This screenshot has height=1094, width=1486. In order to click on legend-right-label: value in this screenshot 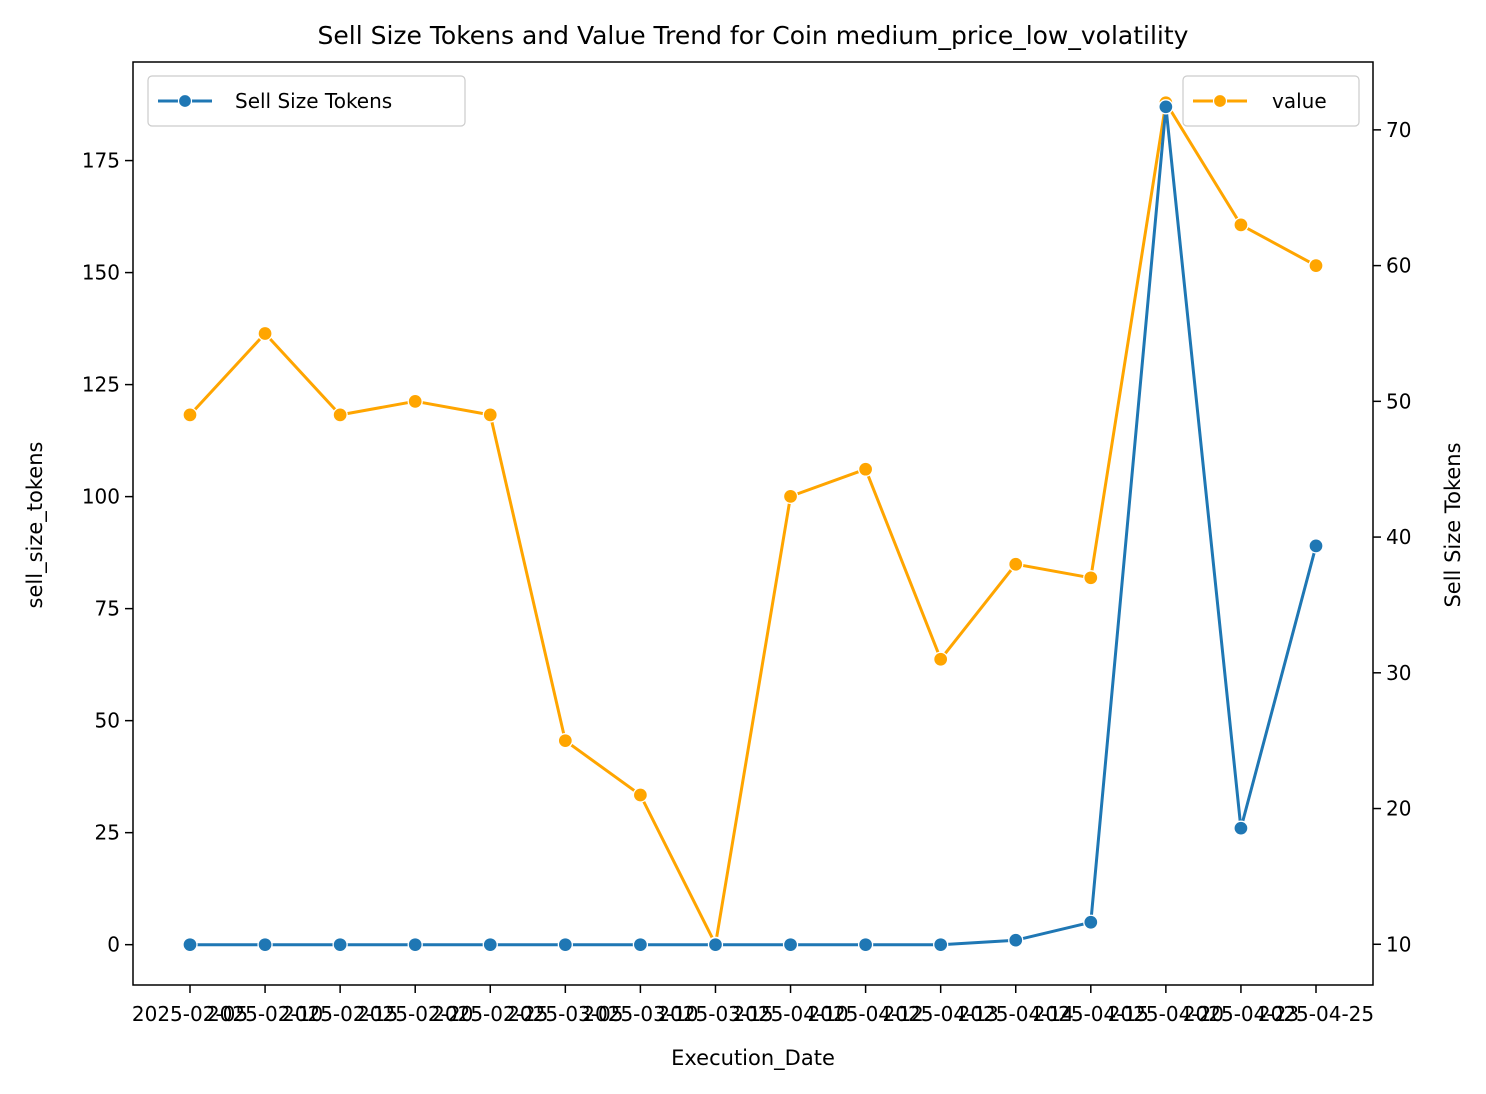, I will do `click(1299, 101)`.